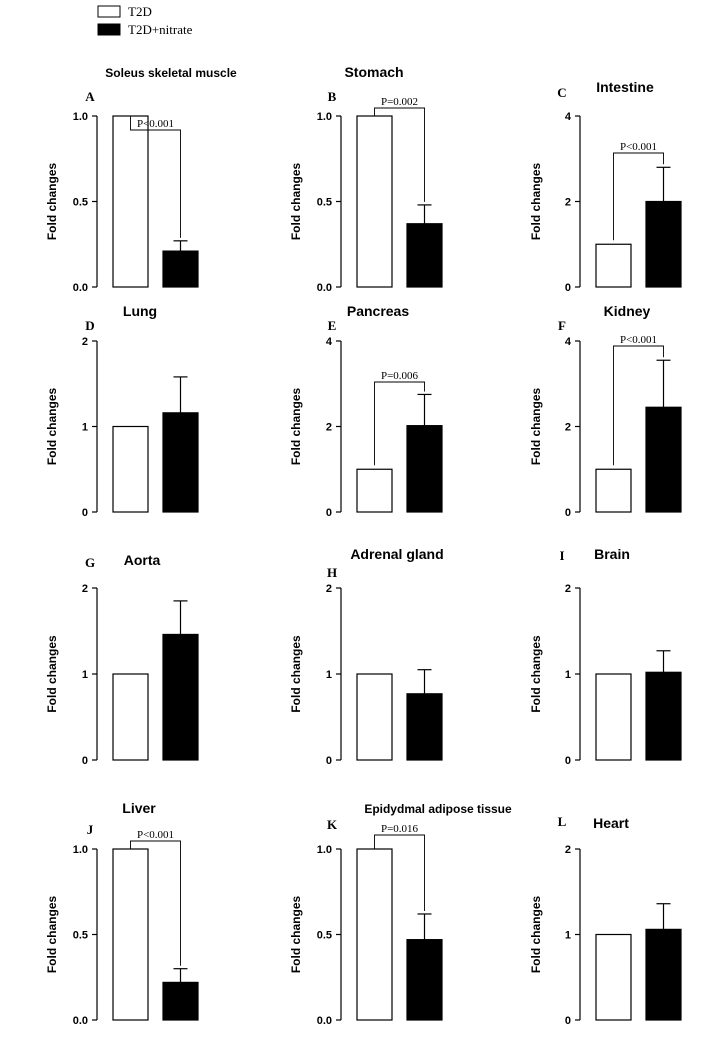 The width and height of the screenshot is (704, 1046). I want to click on panel-c: Intestine C 0 2 4 Fold changes P<0.001, so click(605, 186).